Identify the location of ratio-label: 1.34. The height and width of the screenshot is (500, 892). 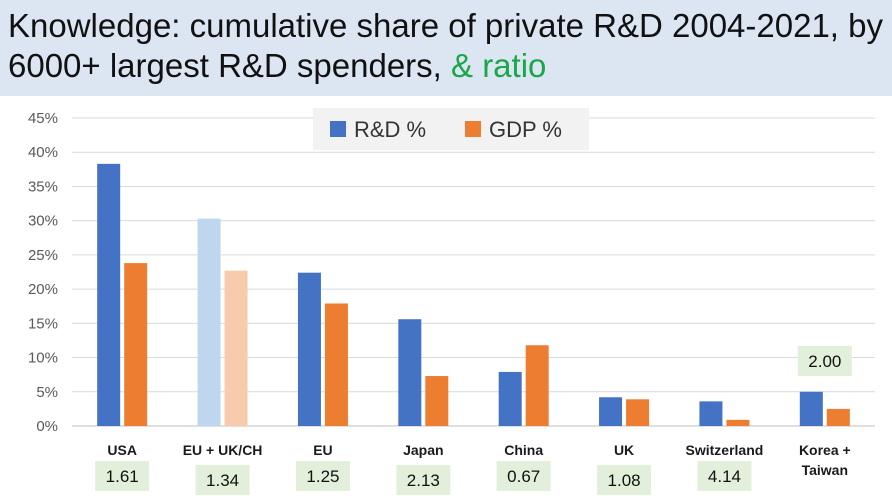
(222, 480).